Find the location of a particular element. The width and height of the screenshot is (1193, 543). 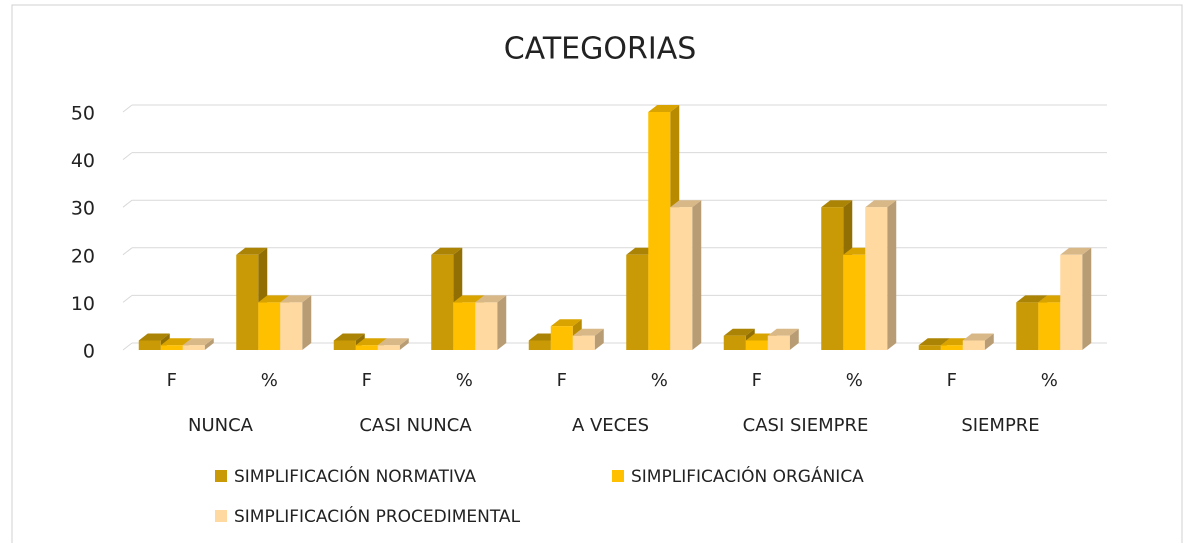

legend-label: SIMPLIFICACIÓN NORMATIVA is located at coordinates (355, 476).